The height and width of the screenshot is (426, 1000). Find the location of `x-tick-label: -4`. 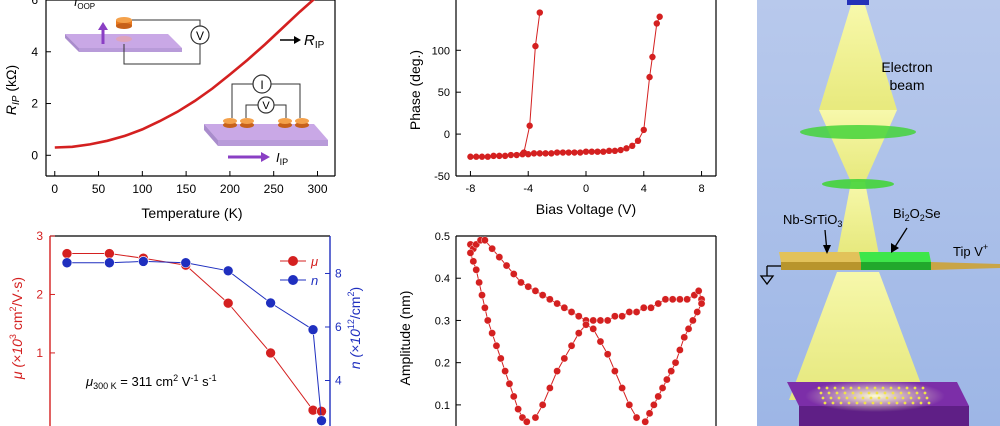

x-tick-label: -4 is located at coordinates (528, 189).